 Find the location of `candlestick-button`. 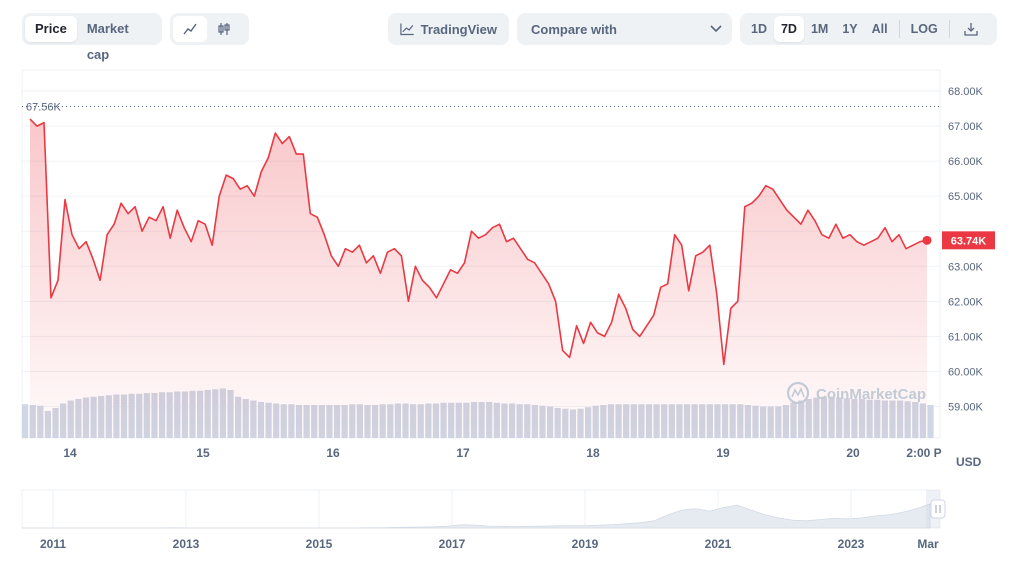

candlestick-button is located at coordinates (224, 29).